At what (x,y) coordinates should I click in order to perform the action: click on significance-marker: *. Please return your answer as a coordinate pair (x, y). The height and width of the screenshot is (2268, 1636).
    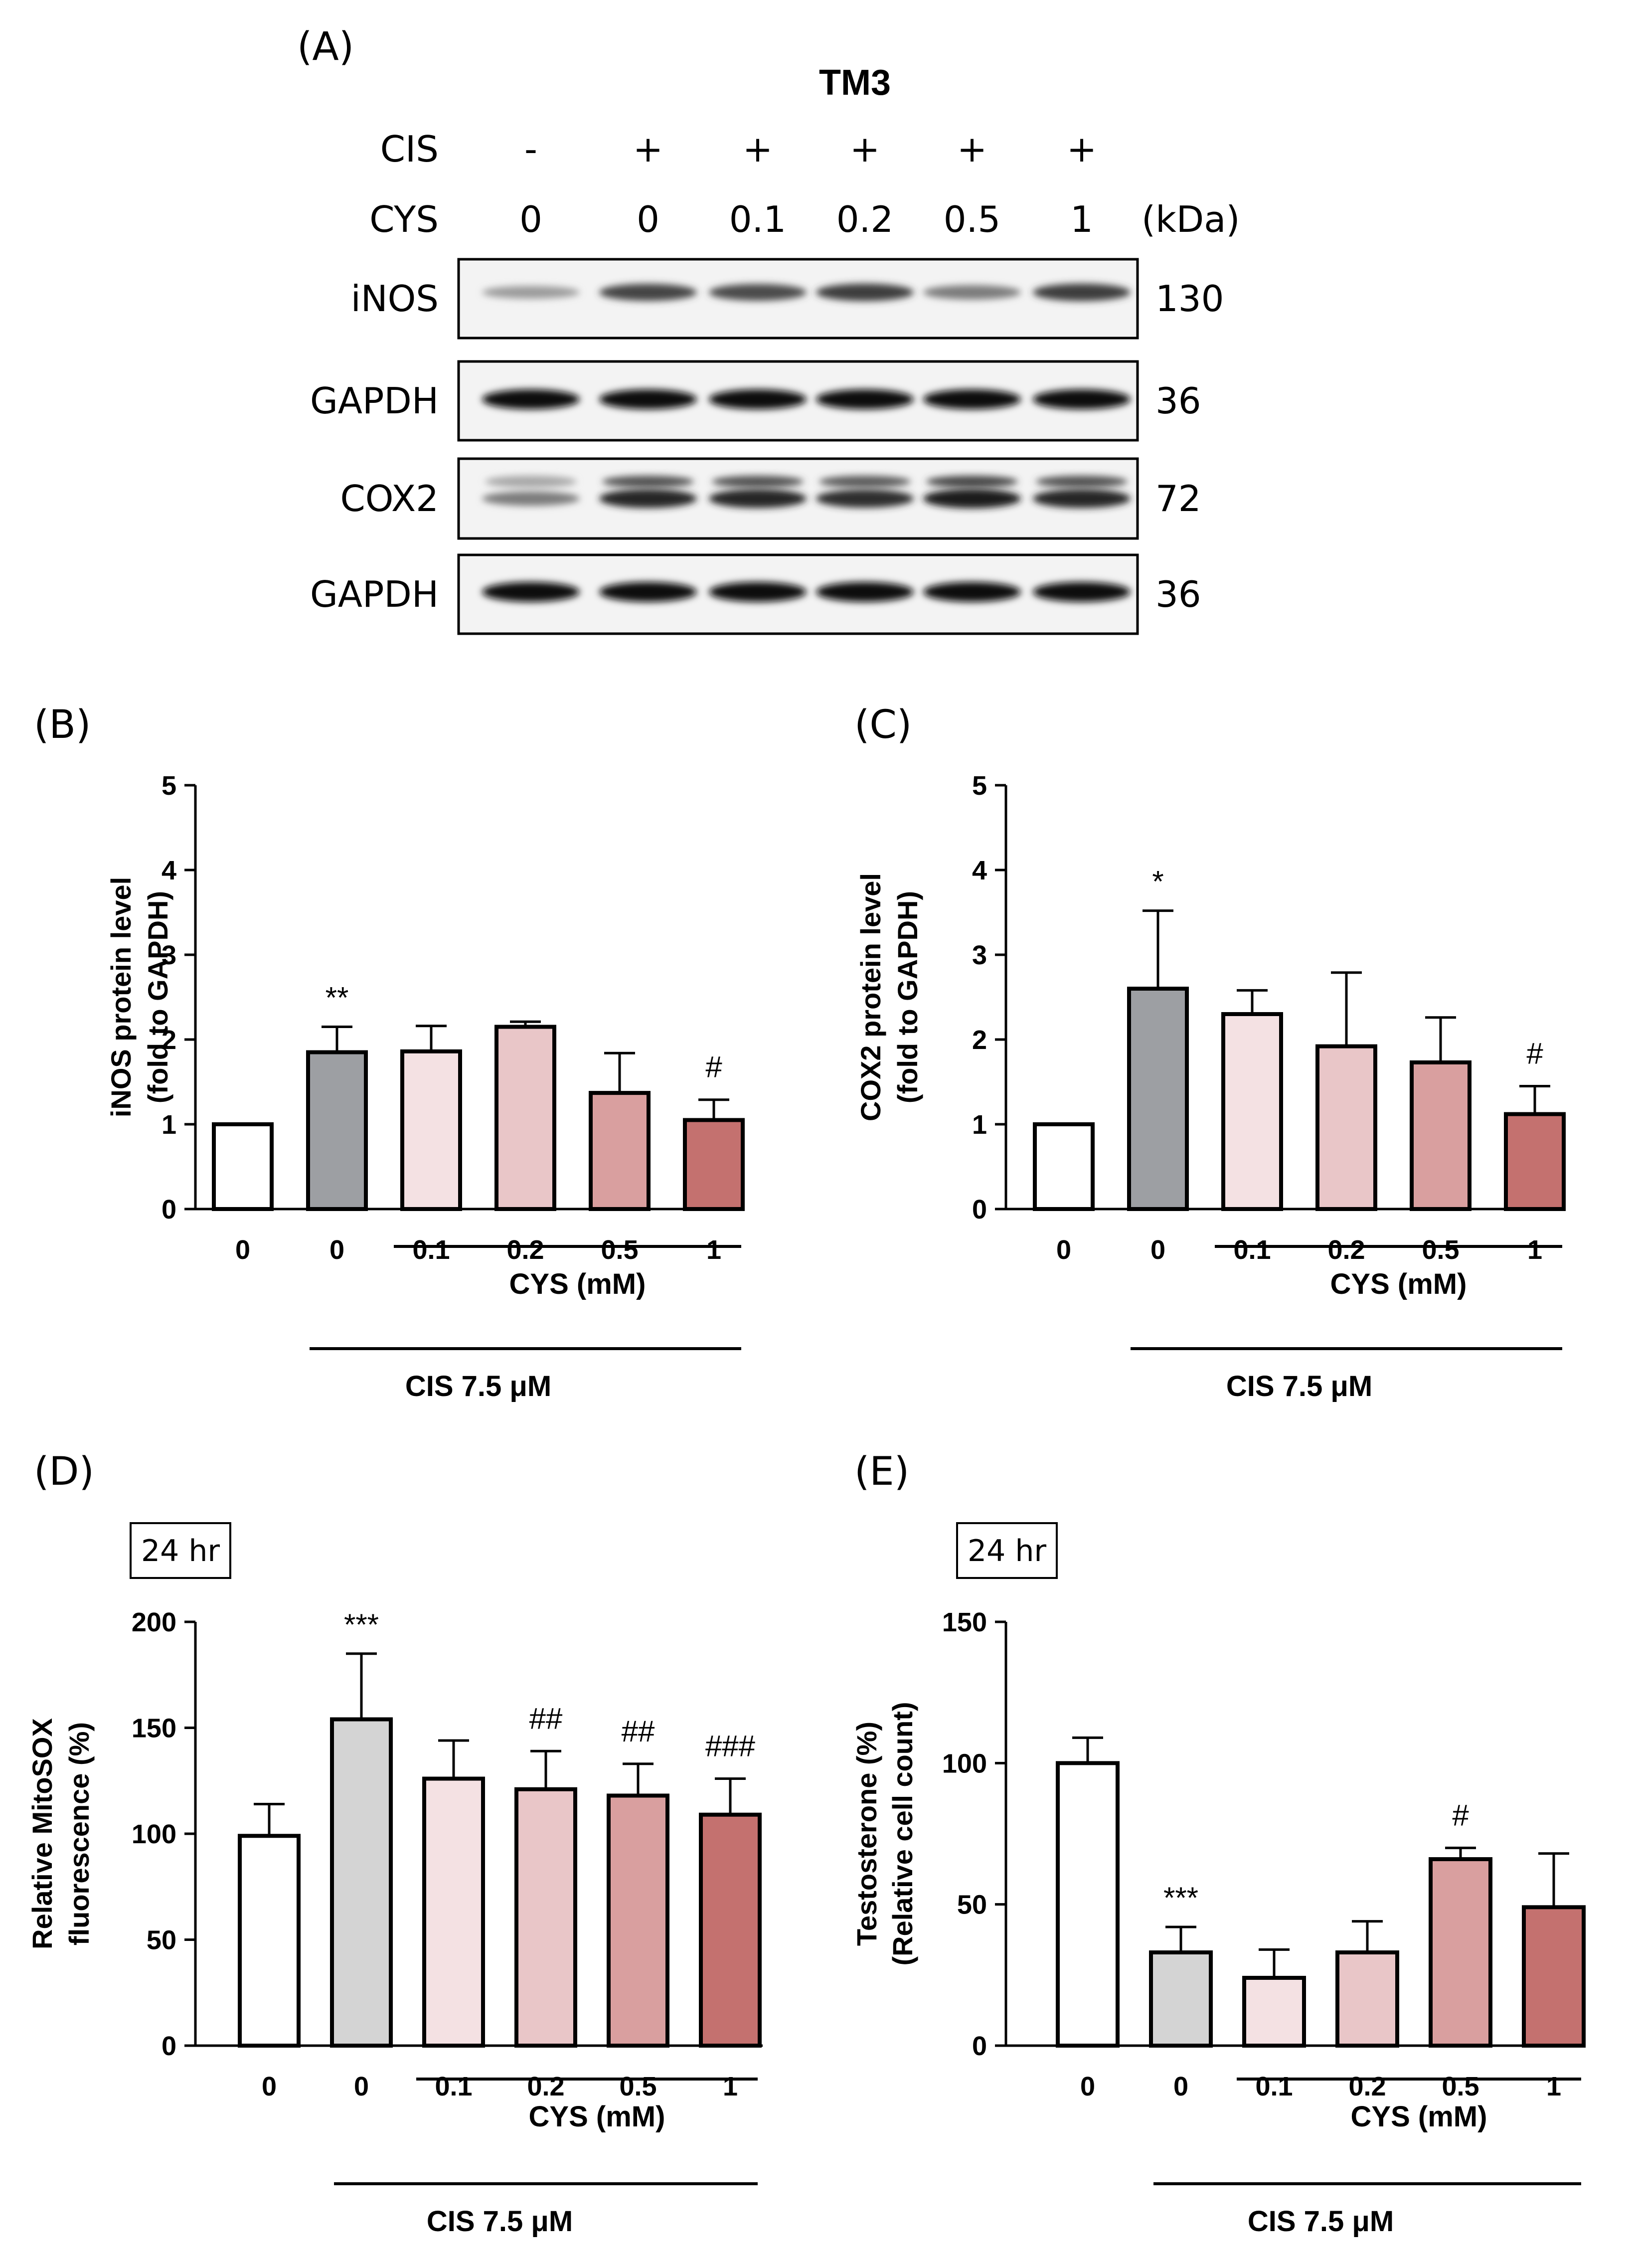
    Looking at the image, I should click on (1157, 881).